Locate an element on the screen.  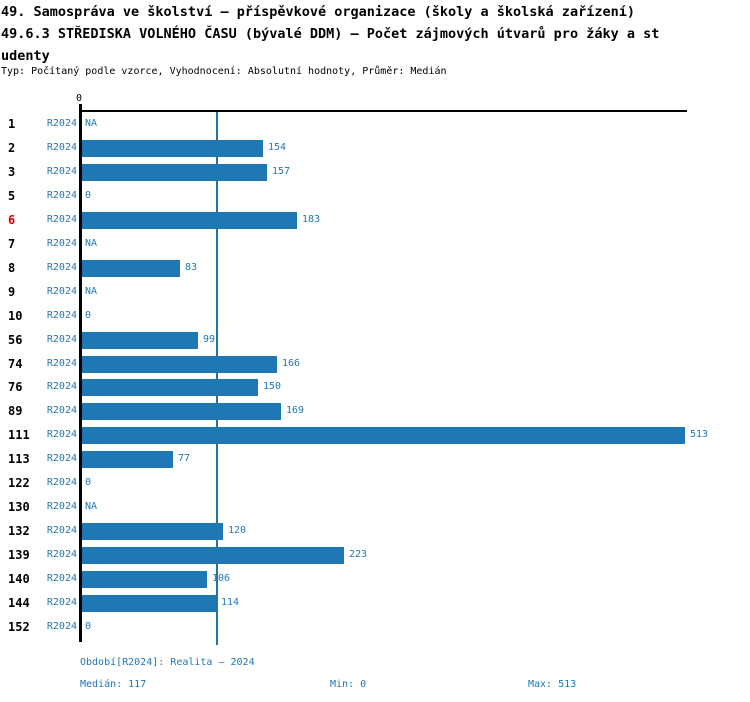
row-category-label: 89 is located at coordinates (15, 411).